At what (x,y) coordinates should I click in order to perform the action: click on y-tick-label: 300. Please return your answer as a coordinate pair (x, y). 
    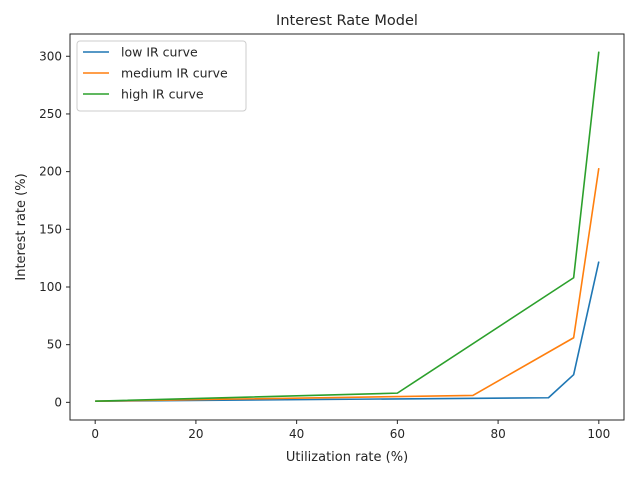
    Looking at the image, I should click on (50, 56).